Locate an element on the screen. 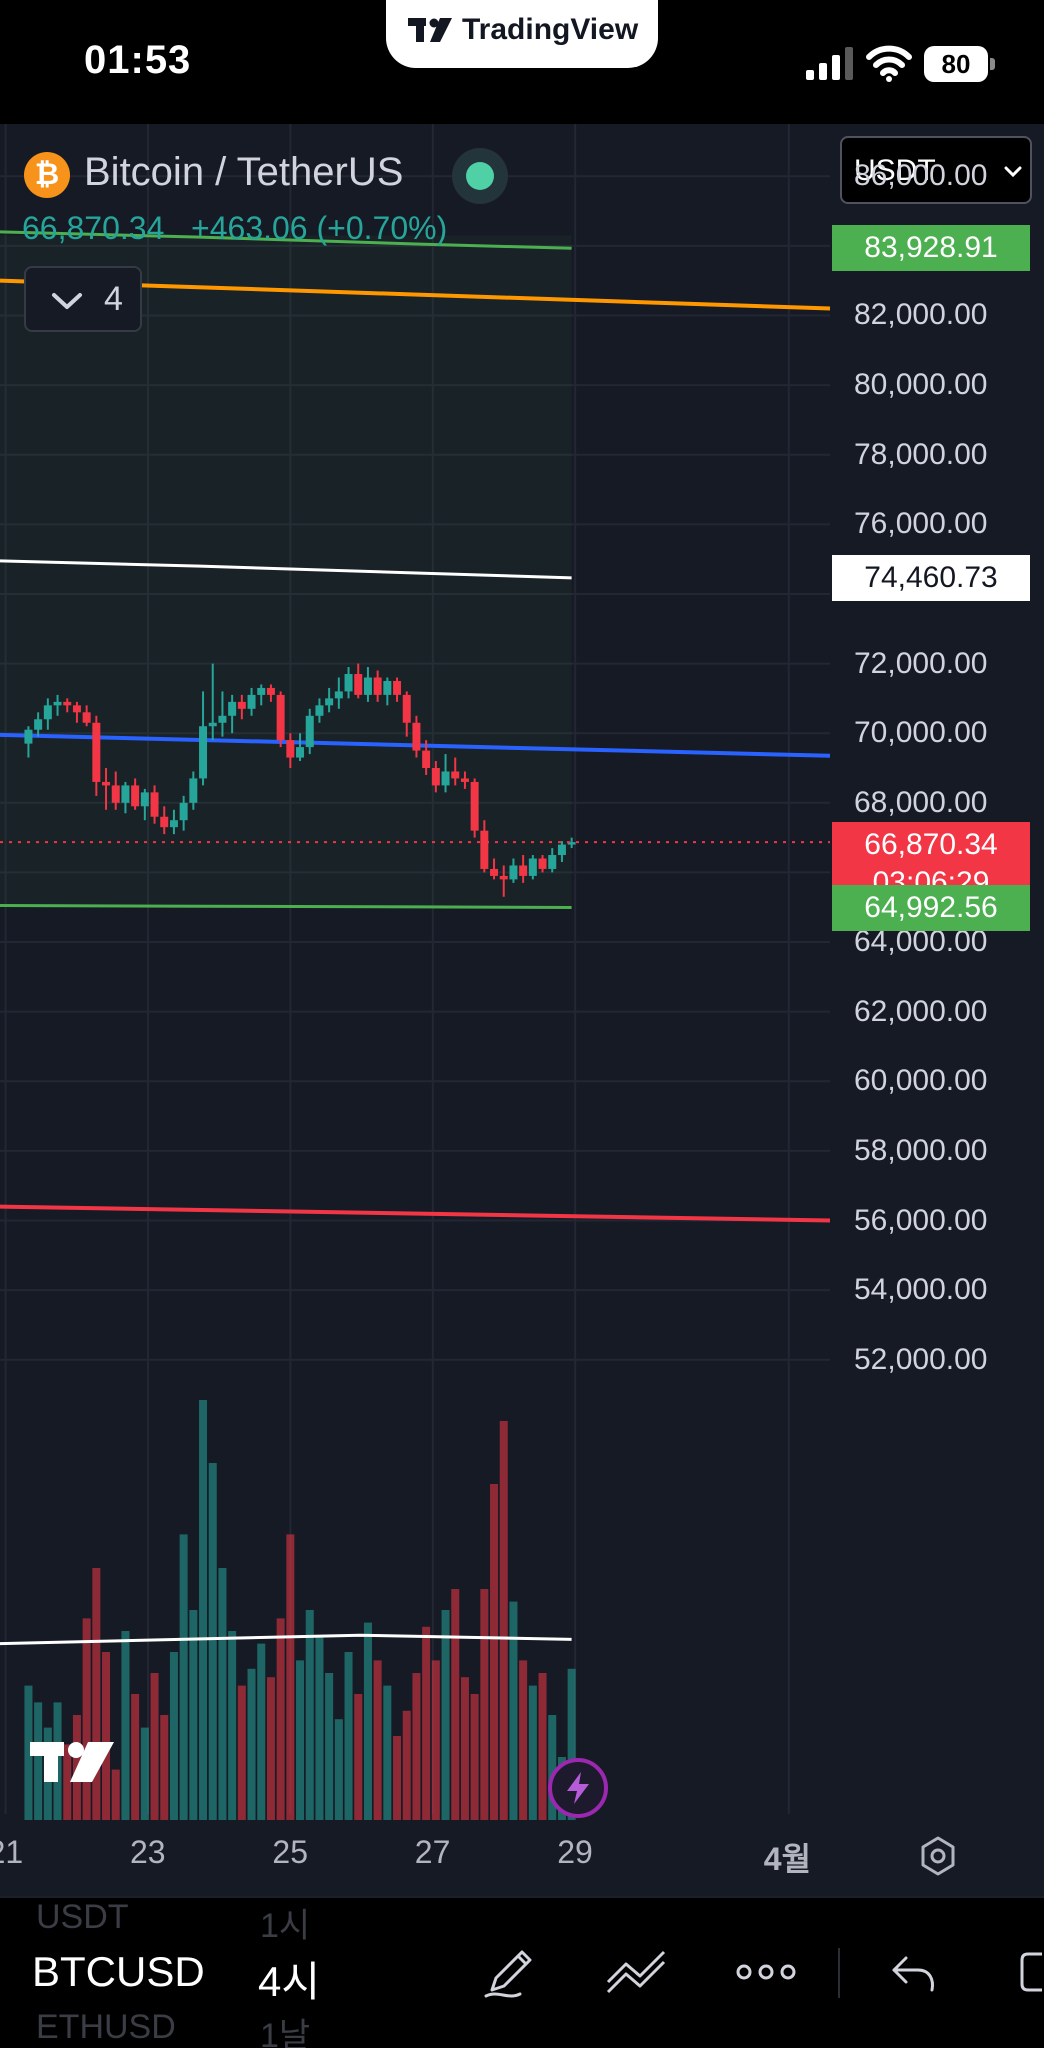  lower-band-tag: 64,992.56 is located at coordinates (931, 907).